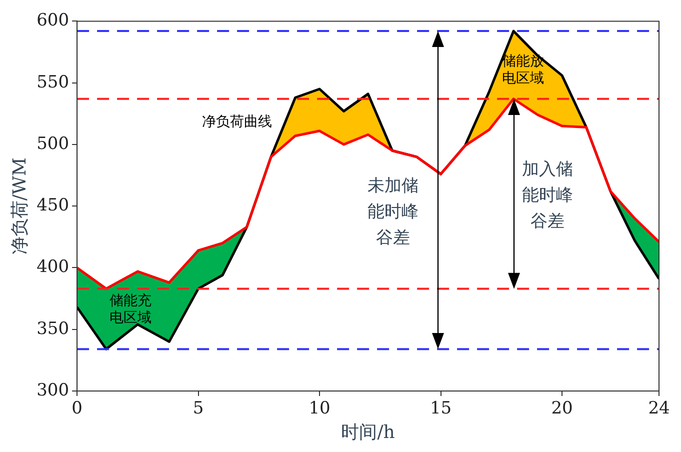 This screenshot has height=452, width=681. I want to click on y-tick-label: 500, so click(53, 144).